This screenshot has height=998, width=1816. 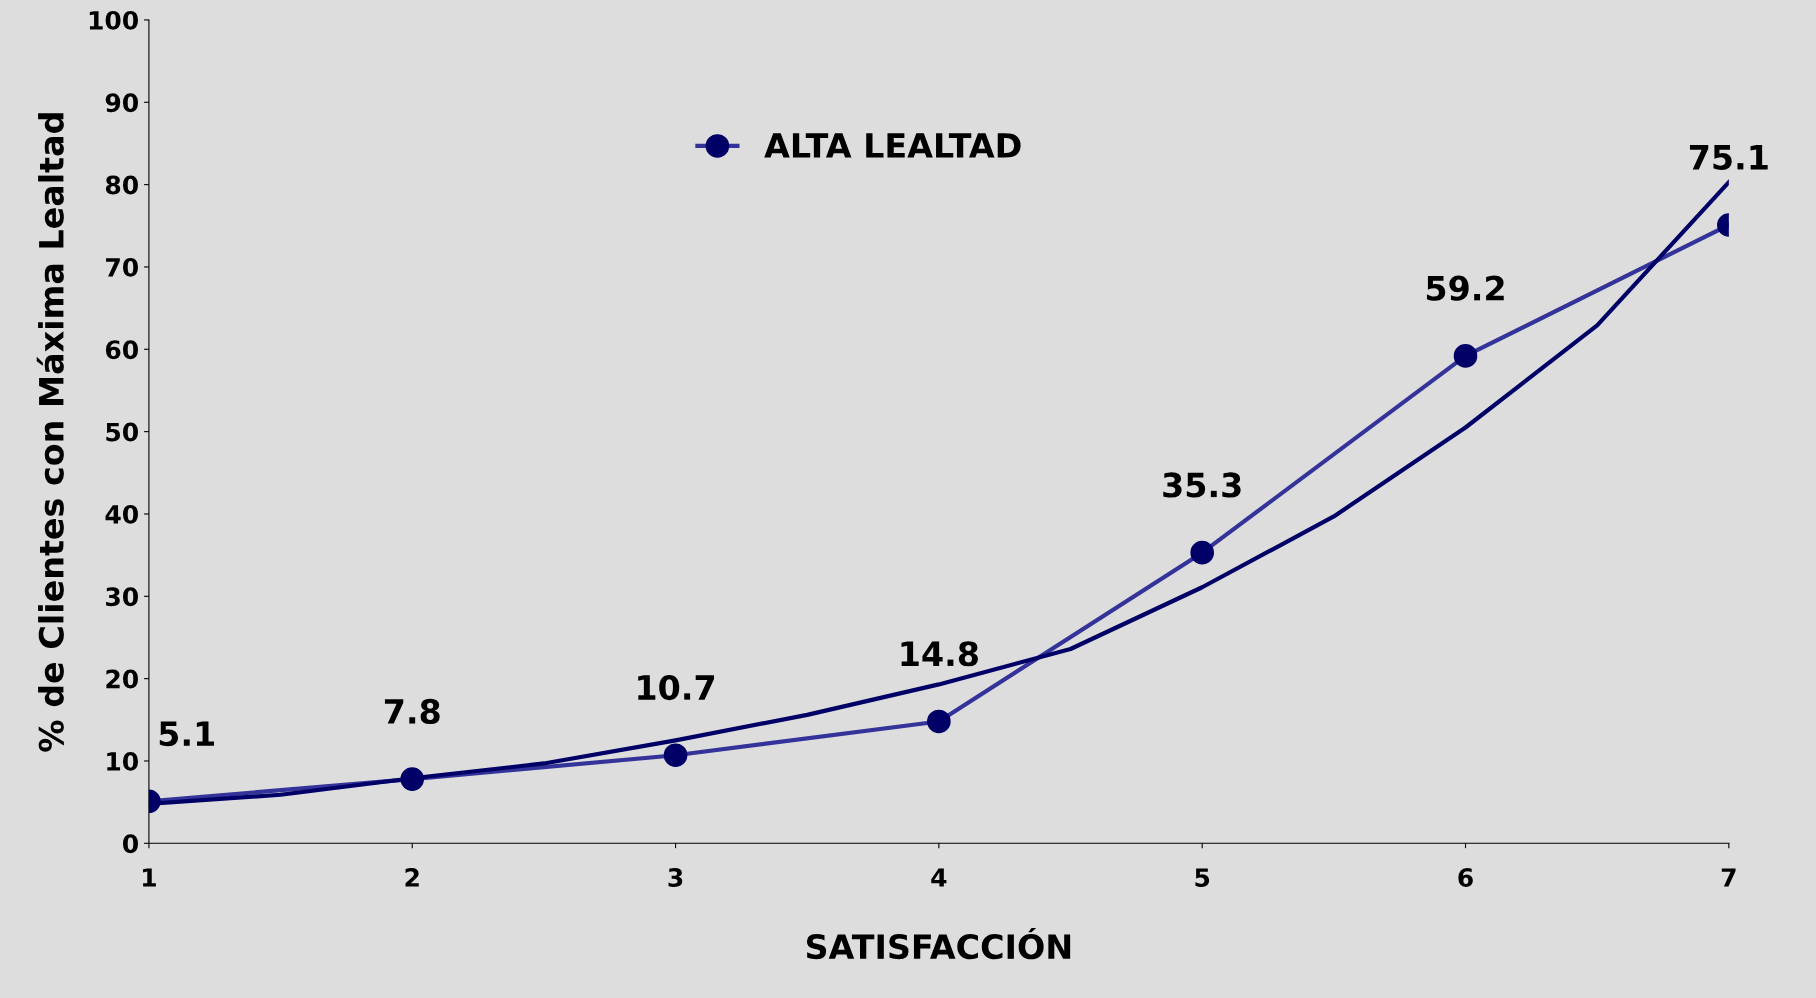 I want to click on x-tick-label: 2, so click(x=412, y=877).